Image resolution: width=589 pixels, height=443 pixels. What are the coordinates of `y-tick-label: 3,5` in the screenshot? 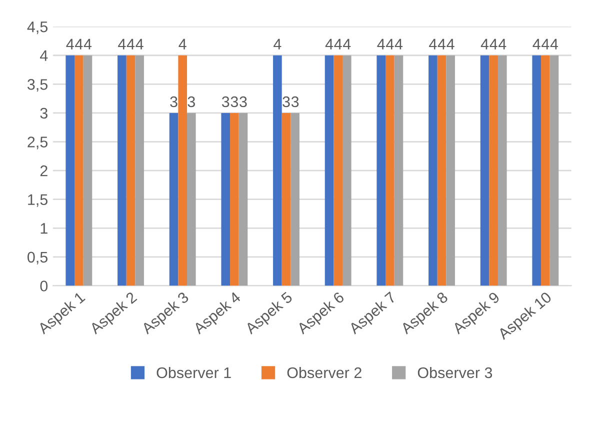 It's located at (37, 85).